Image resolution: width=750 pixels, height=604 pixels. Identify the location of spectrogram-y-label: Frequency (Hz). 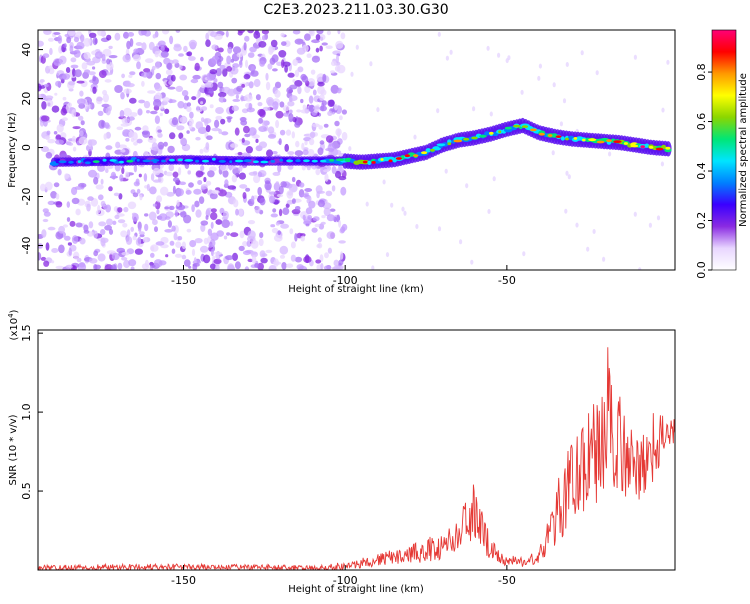
(12, 150).